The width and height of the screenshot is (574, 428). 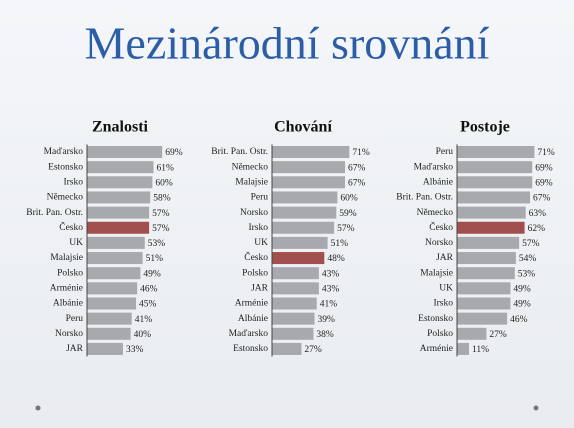 I want to click on value-label: 59%, so click(x=348, y=214).